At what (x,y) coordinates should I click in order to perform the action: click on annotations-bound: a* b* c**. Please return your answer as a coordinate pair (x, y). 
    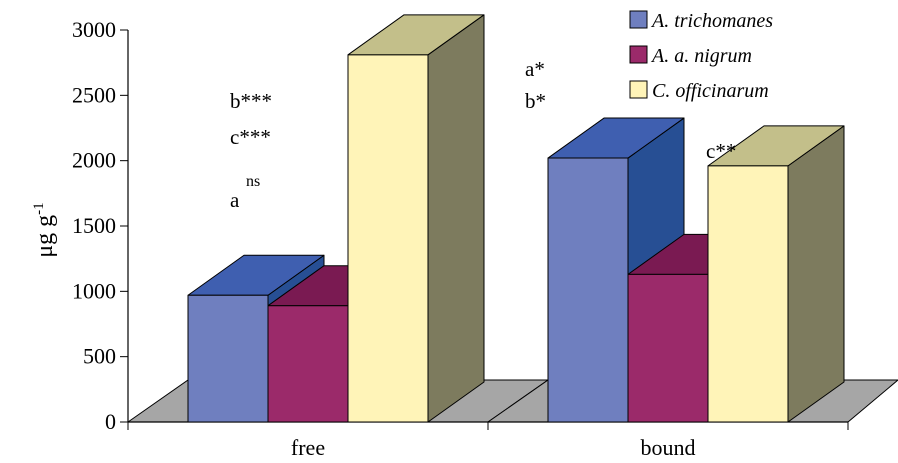
    Looking at the image, I should click on (630, 110).